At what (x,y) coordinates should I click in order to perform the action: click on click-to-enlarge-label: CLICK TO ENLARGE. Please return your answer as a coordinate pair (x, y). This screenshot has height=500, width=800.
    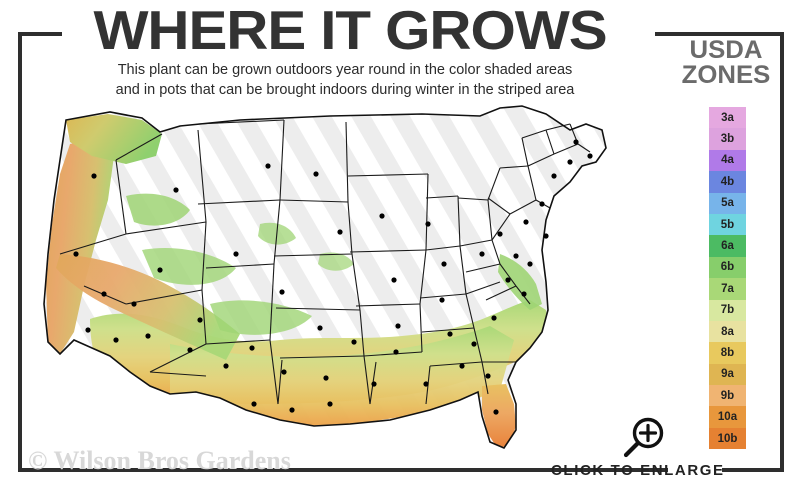
    Looking at the image, I should click on (638, 470).